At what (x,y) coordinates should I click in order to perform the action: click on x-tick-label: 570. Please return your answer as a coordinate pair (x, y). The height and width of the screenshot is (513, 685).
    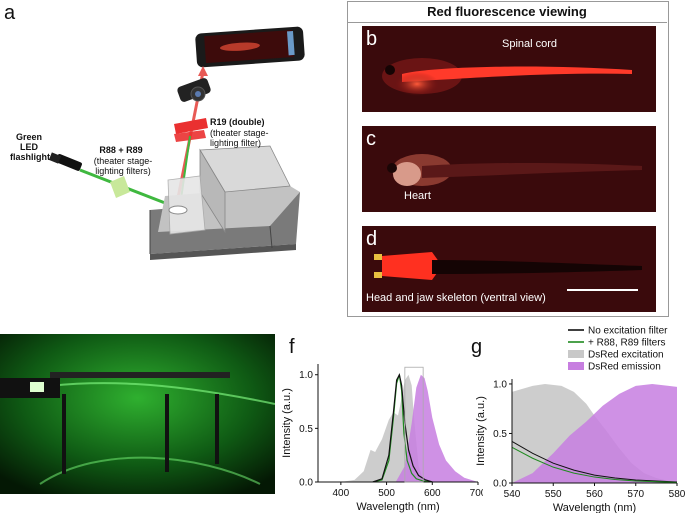
    Looking at the image, I should click on (635, 494).